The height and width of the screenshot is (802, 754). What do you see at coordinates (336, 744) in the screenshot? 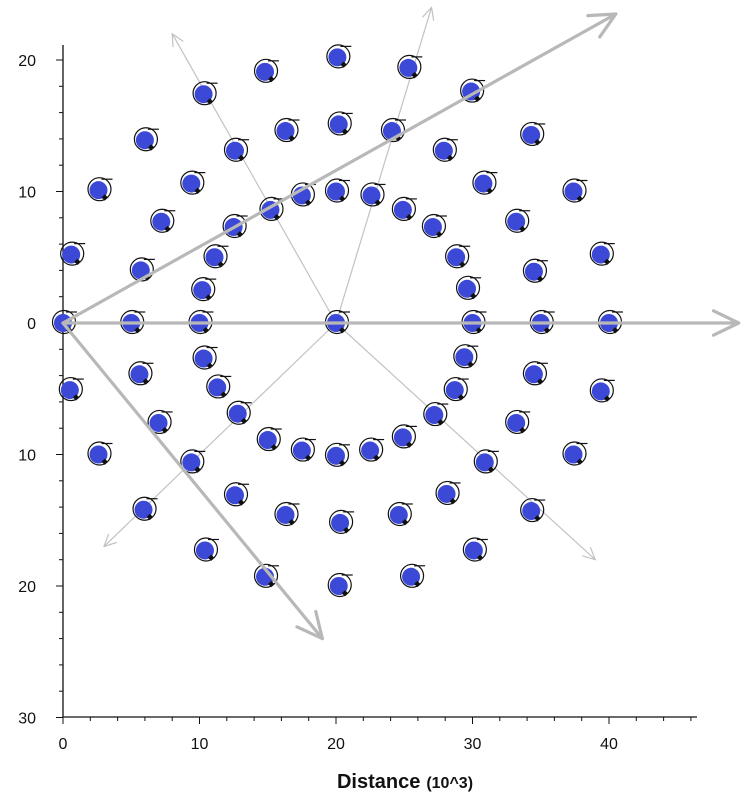
I see `x-tick-label: 20` at bounding box center [336, 744].